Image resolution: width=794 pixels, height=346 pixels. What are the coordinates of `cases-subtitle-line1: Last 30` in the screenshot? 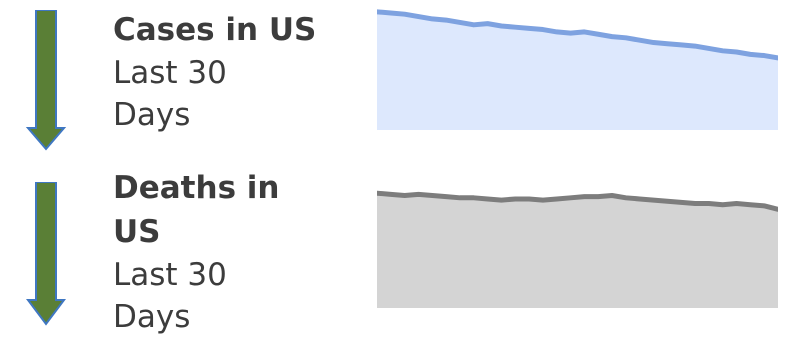 It's located at (170, 73).